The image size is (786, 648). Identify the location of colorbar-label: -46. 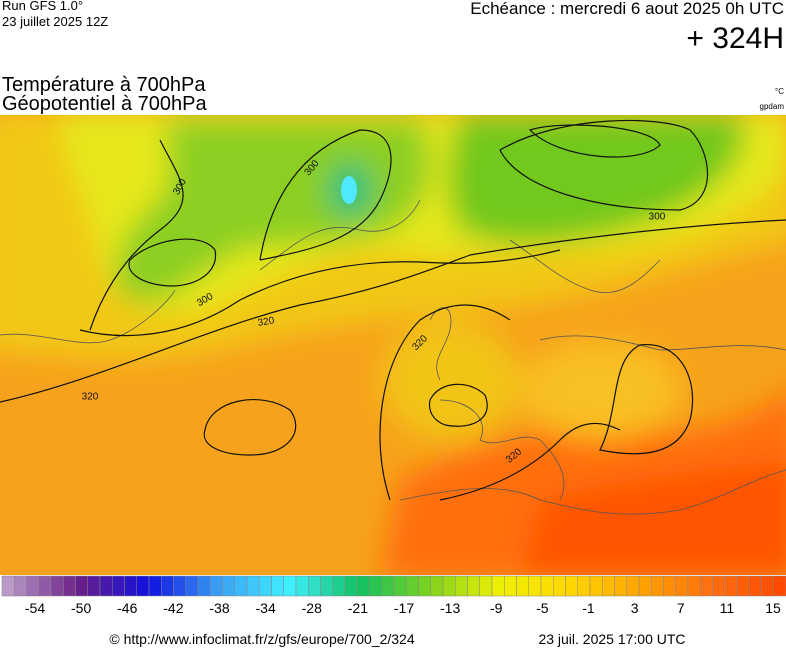
(127, 608).